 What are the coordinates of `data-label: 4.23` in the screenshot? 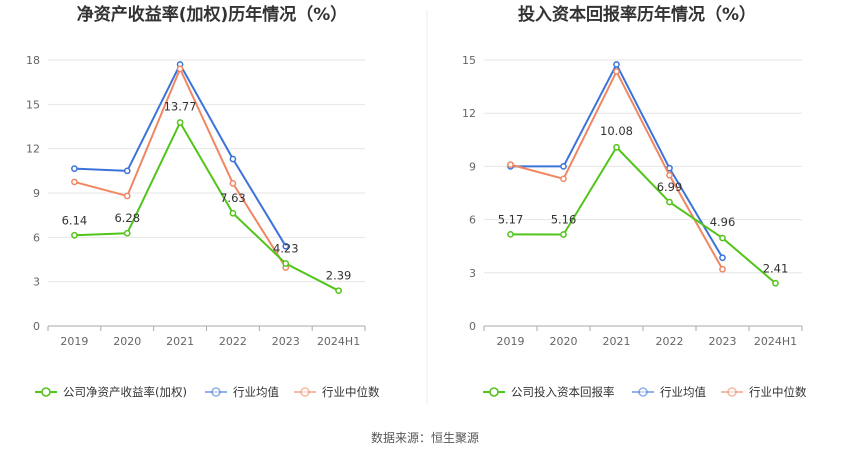 It's located at (286, 248).